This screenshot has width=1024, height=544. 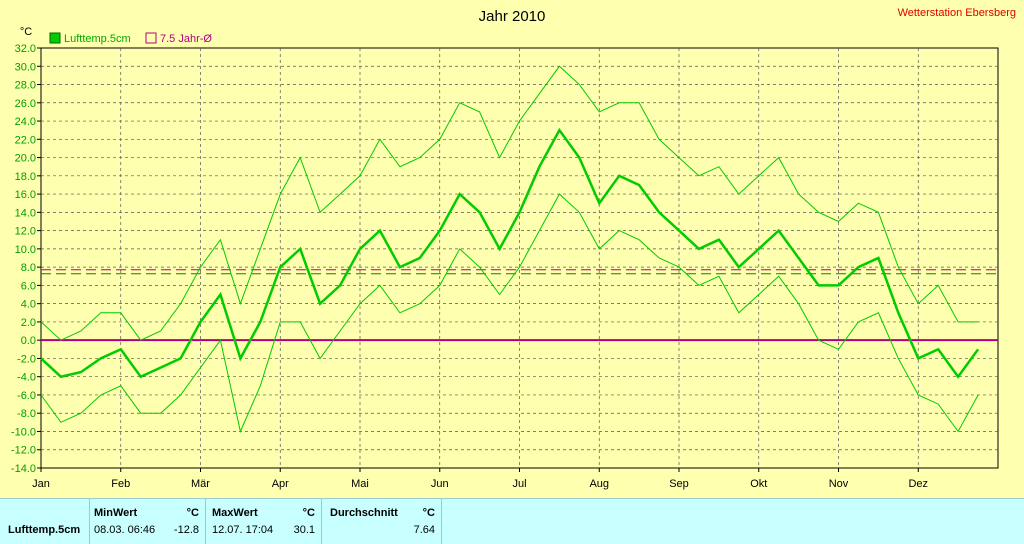 What do you see at coordinates (360, 484) in the screenshot?
I see `x-tick-label: Mai` at bounding box center [360, 484].